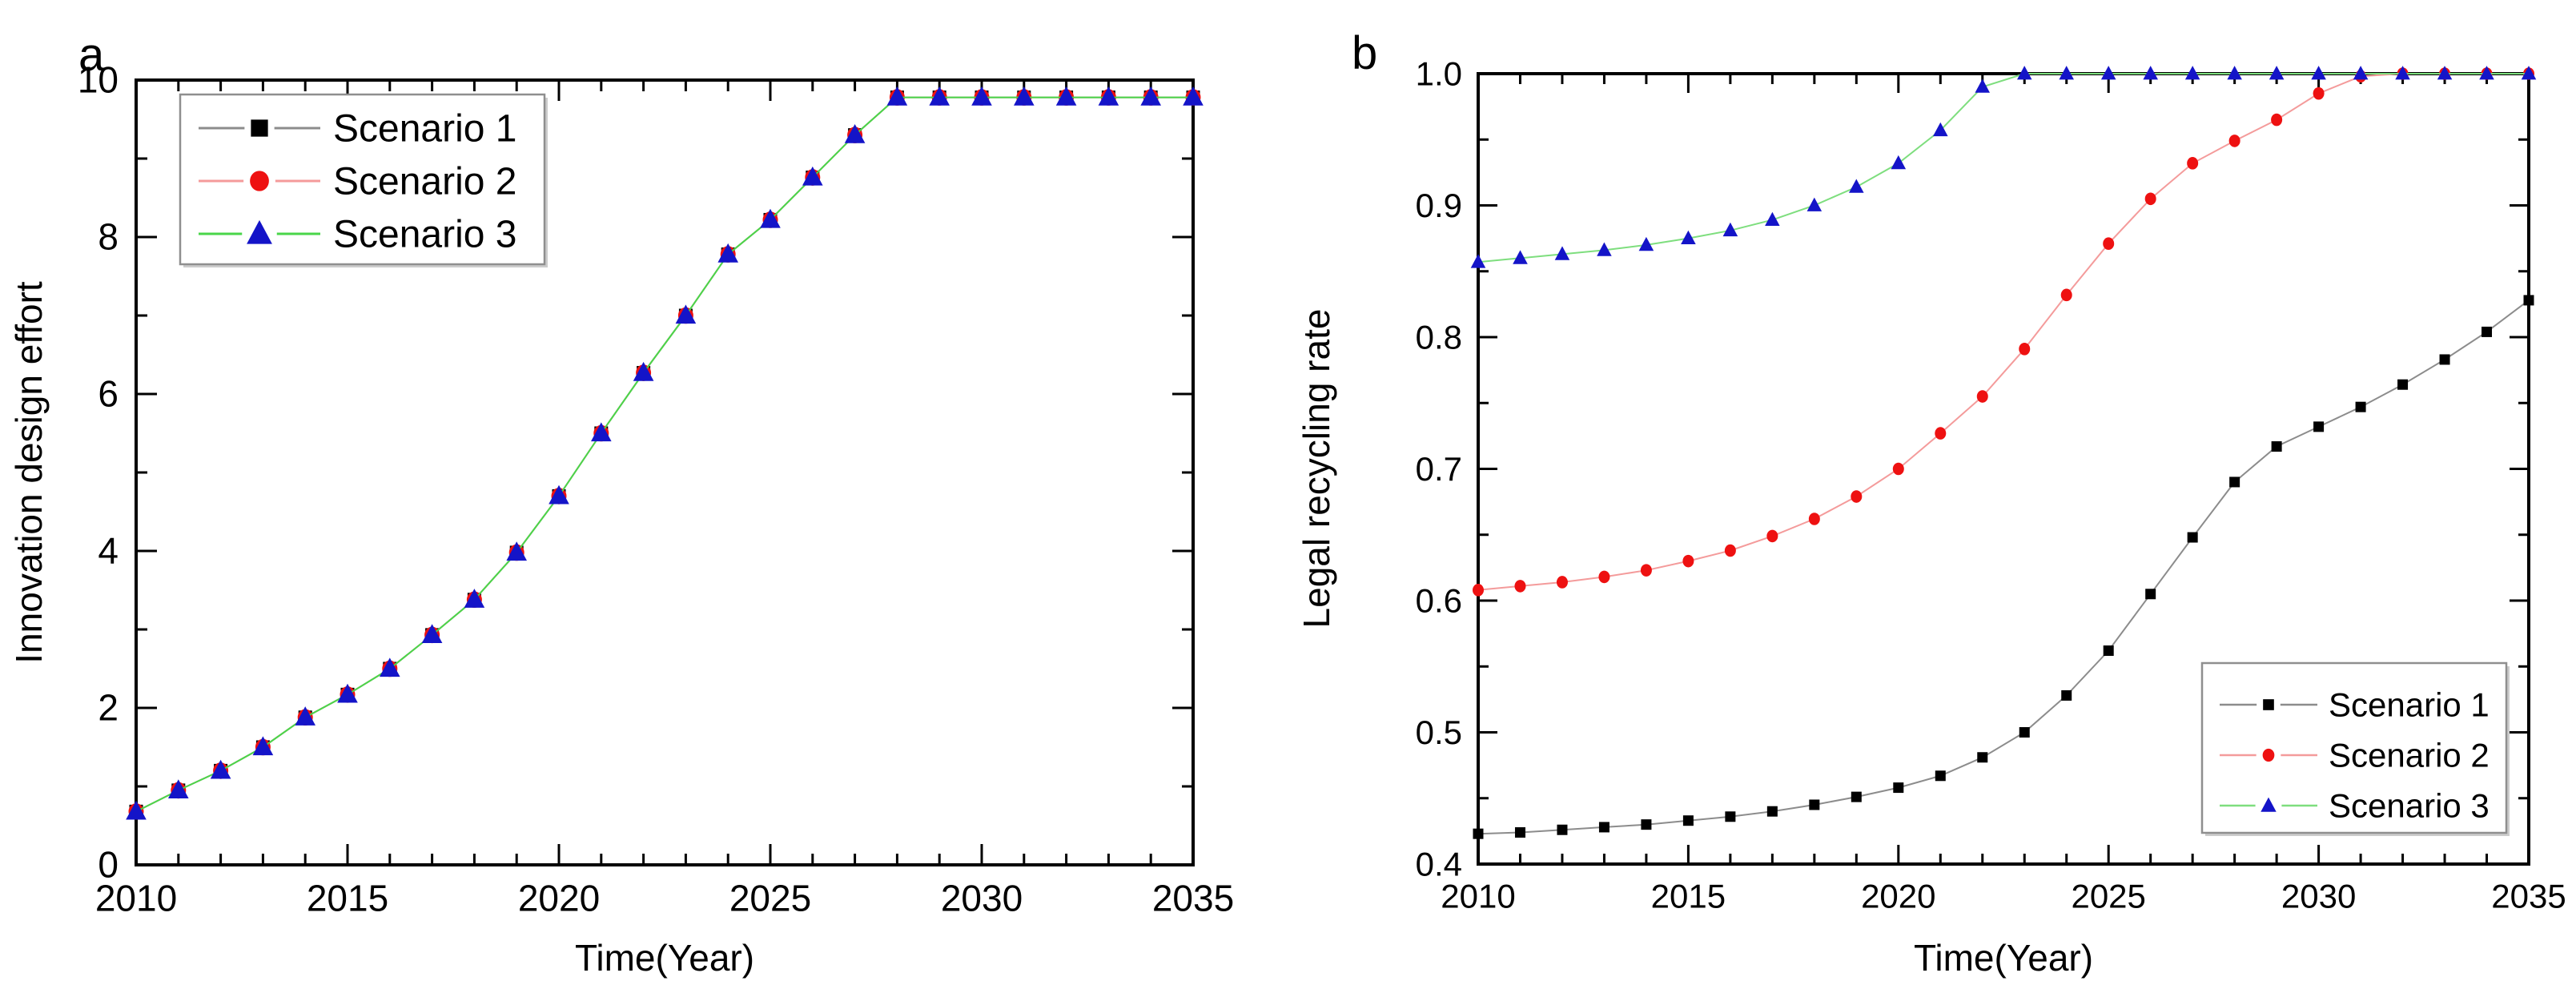  I want to click on y-tick-label: 10, so click(98, 80).